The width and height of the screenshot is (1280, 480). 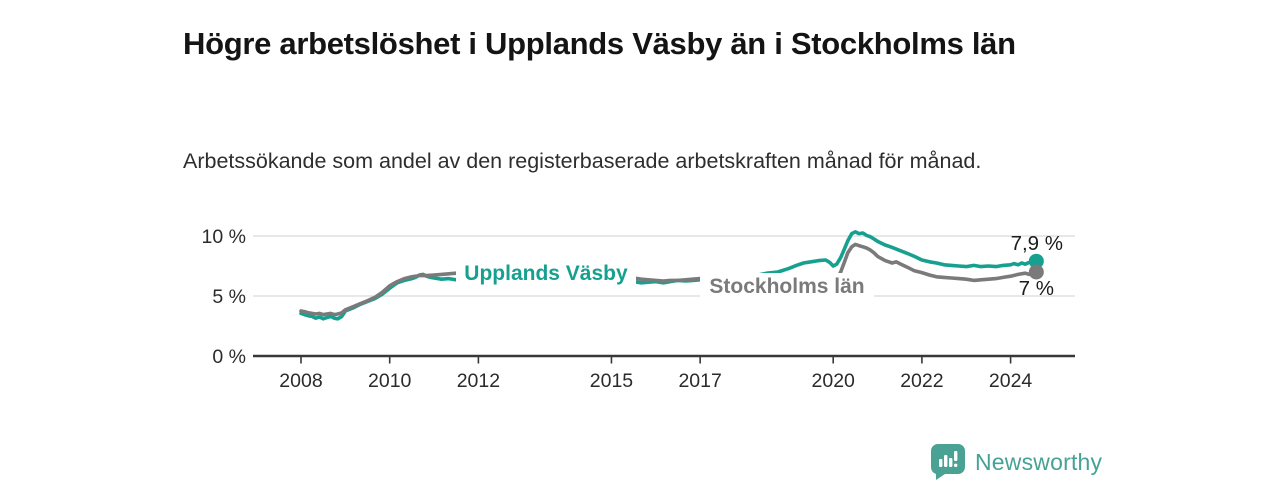 I want to click on y-axis-tick-label: 10 %, so click(x=224, y=237).